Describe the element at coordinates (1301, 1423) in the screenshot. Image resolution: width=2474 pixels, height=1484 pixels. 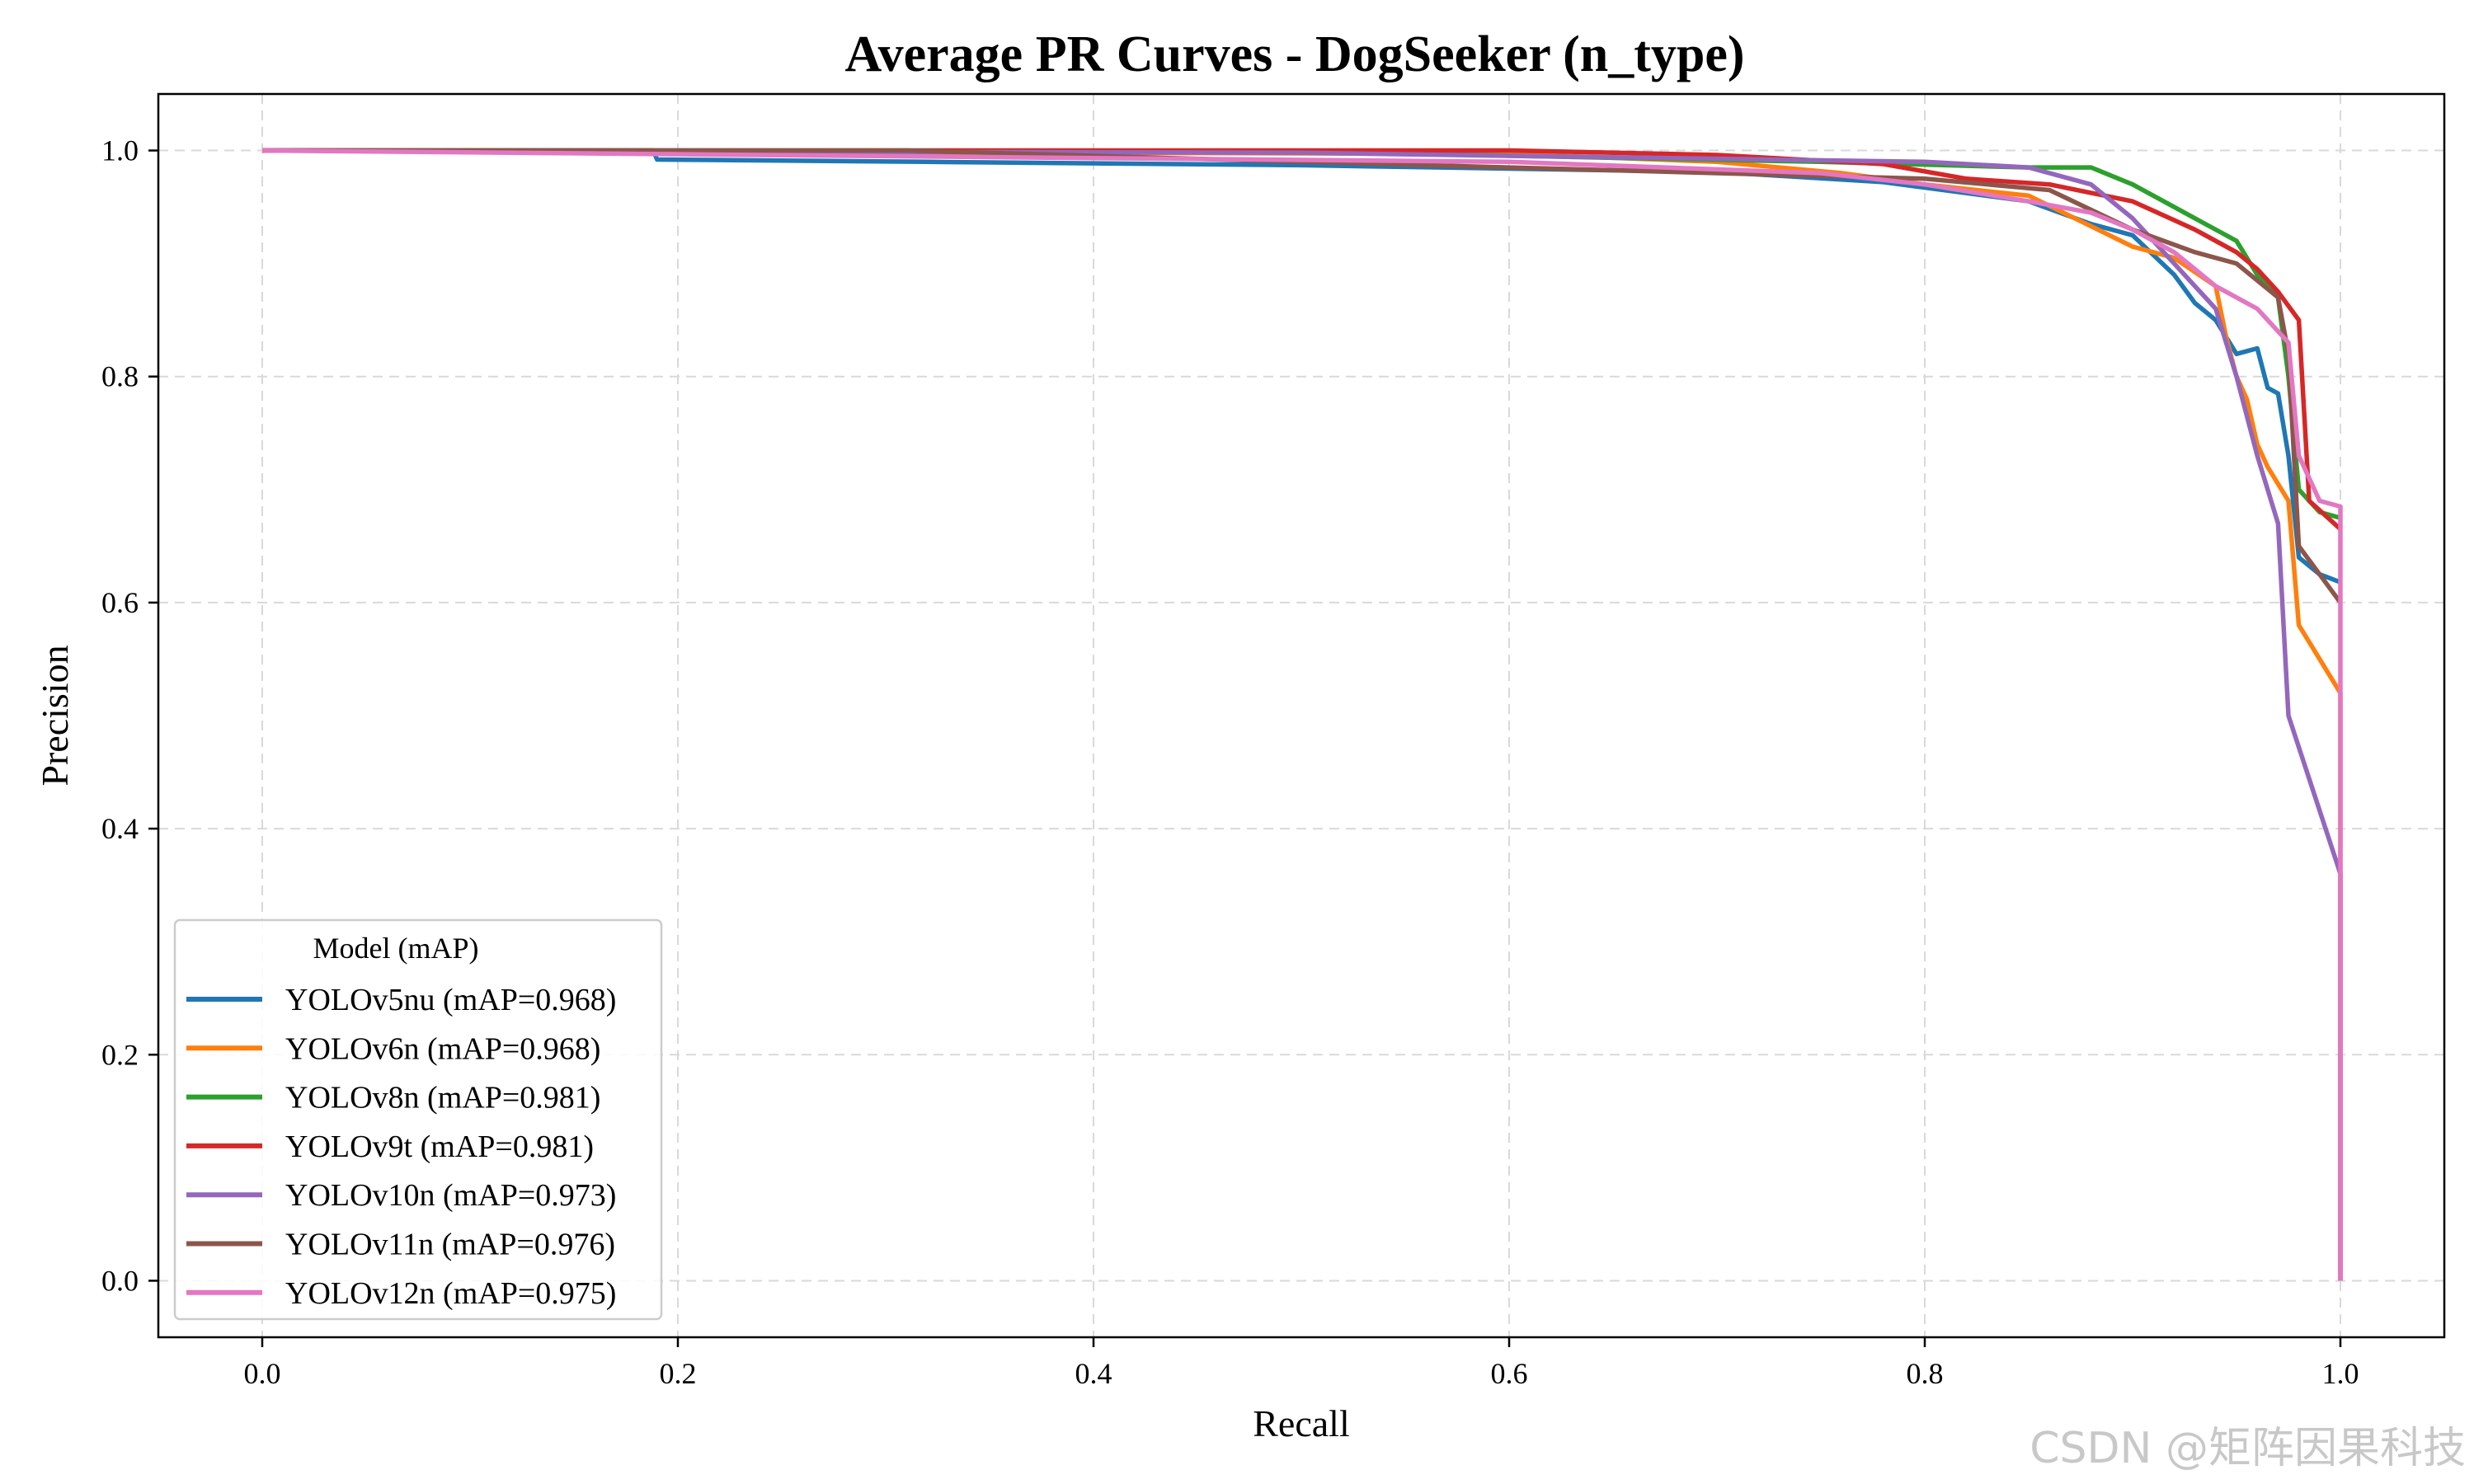
I see `x-axis-label: Recall` at that location.